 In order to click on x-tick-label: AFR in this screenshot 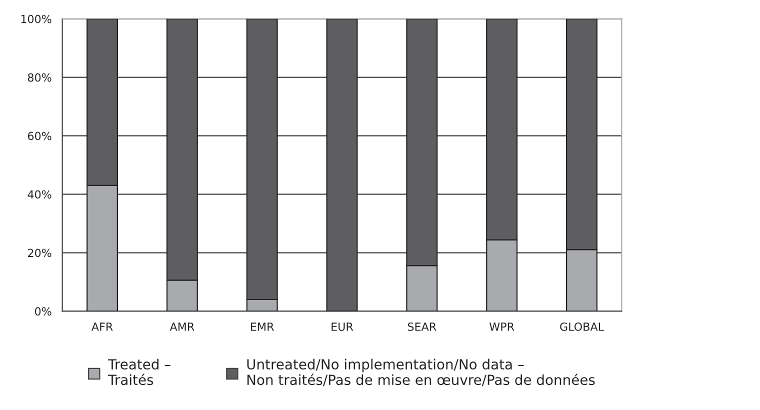, I will do `click(102, 326)`.